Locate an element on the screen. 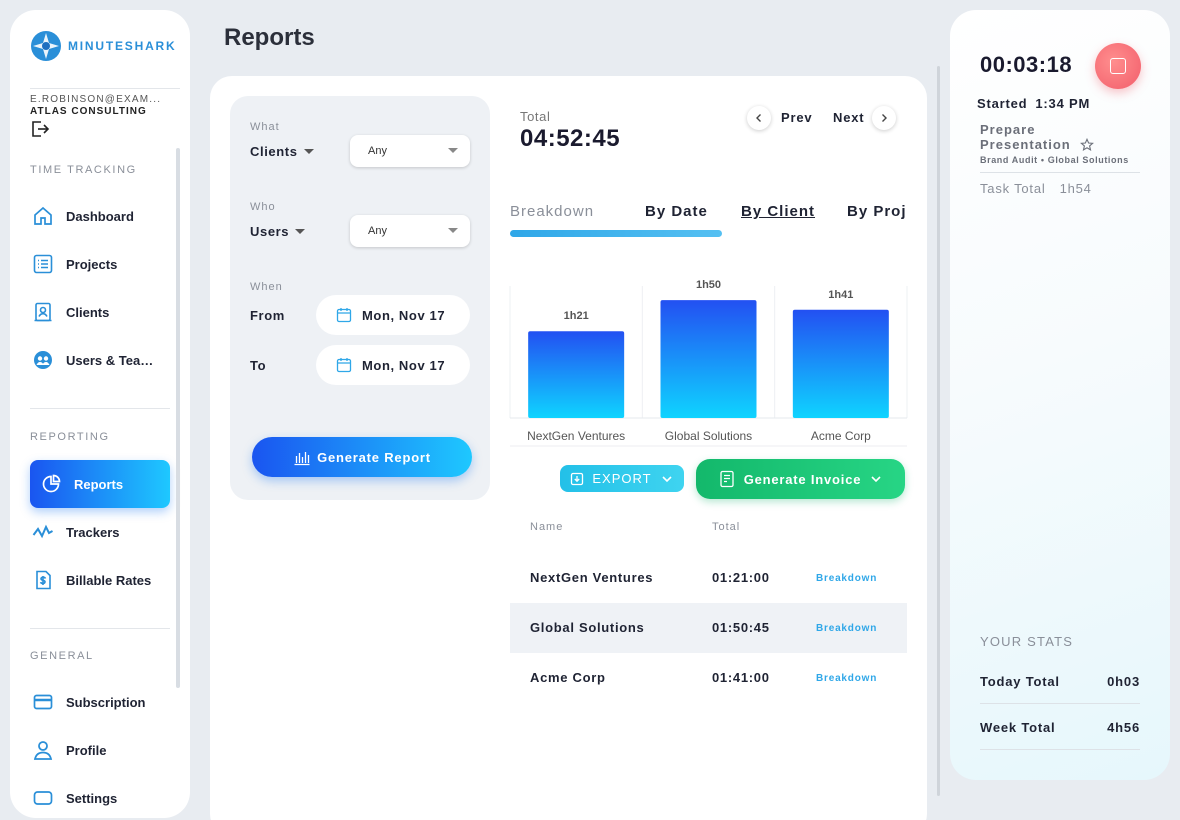 The height and width of the screenshot is (820, 1180). sidebar-item-settings: Settings is located at coordinates (100, 796).